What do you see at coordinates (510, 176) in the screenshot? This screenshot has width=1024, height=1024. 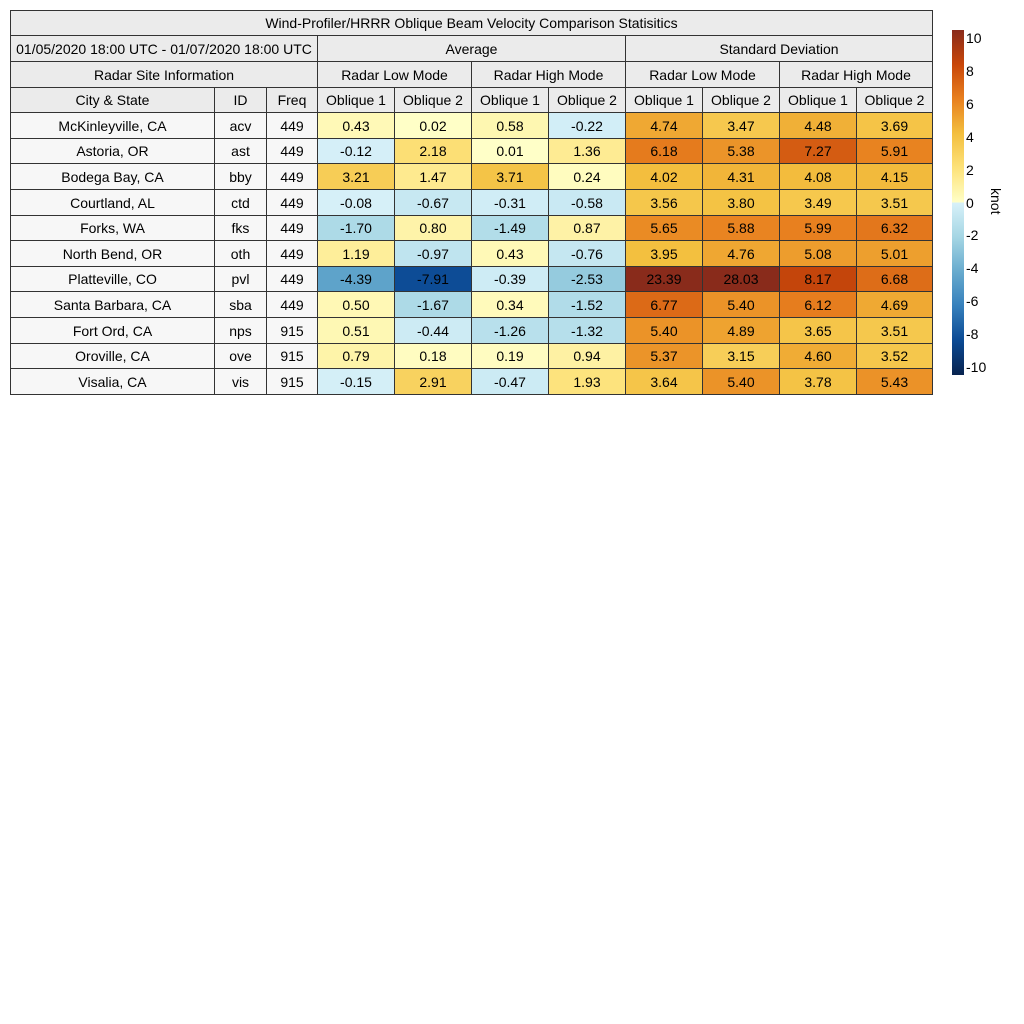 I see `heatmap-cell: 3.71` at bounding box center [510, 176].